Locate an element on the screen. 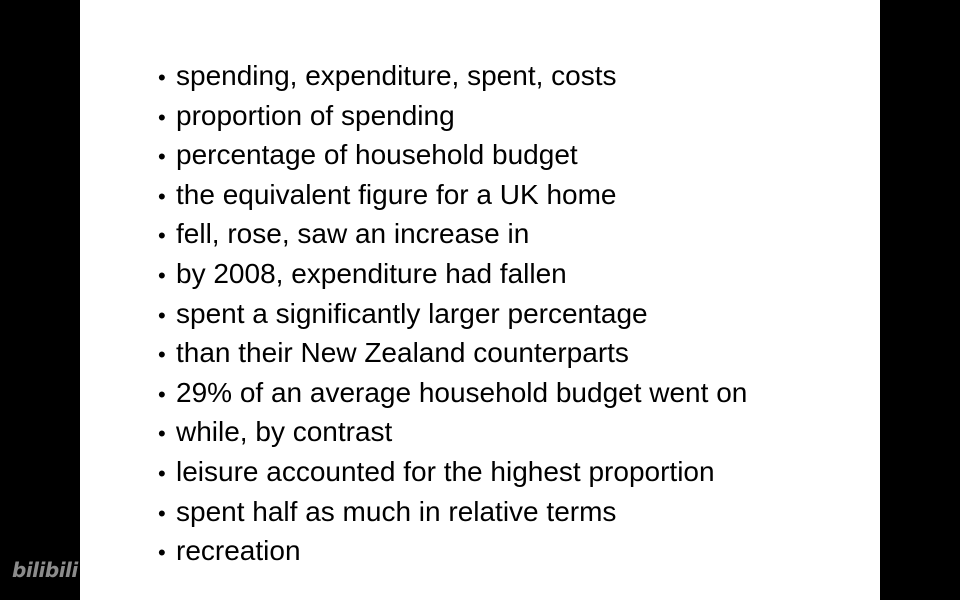 This screenshot has width=960, height=600. list-item: • by 2008, expenditure had fallen is located at coordinates (452, 275).